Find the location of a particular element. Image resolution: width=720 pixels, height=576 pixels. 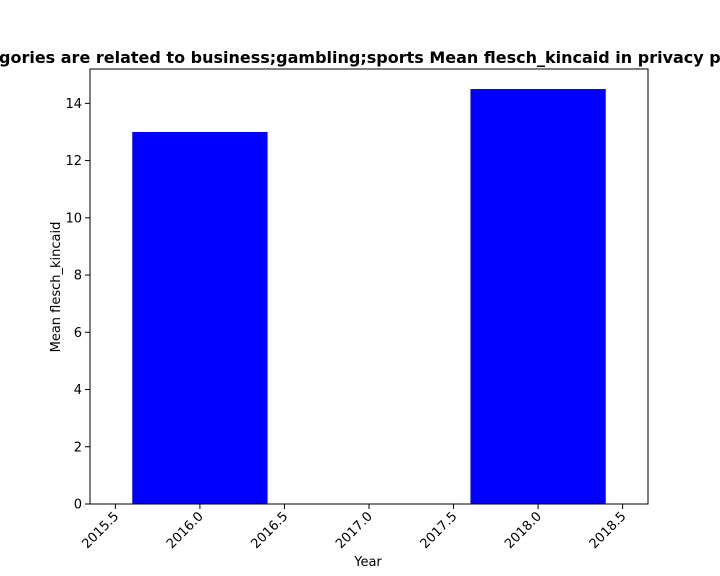

y-tick-label: 14 is located at coordinates (73, 104).